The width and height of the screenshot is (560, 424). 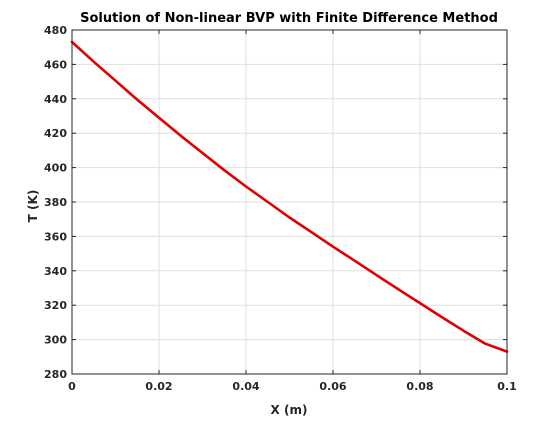 What do you see at coordinates (55, 305) in the screenshot?
I see `y-tick-label: 320` at bounding box center [55, 305].